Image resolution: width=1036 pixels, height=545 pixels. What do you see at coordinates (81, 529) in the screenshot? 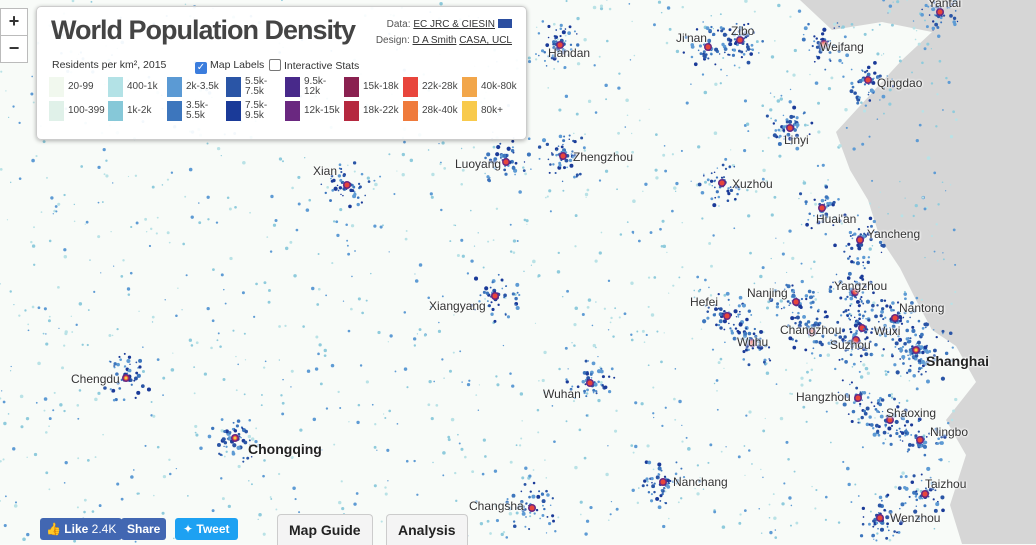
I see `like-button: 👍 Like 2.4K` at bounding box center [81, 529].